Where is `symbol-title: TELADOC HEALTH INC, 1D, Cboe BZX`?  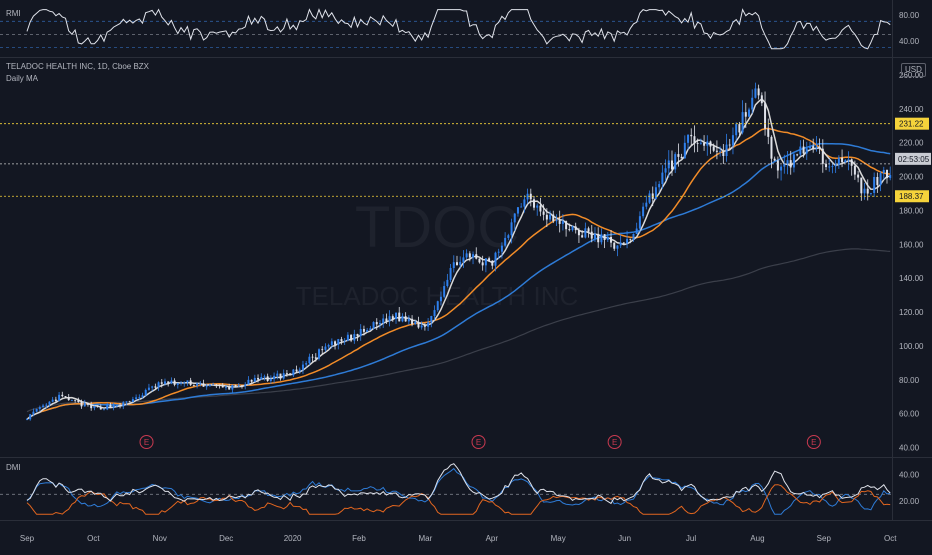 symbol-title: TELADOC HEALTH INC, 1D, Cboe BZX is located at coordinates (77, 66).